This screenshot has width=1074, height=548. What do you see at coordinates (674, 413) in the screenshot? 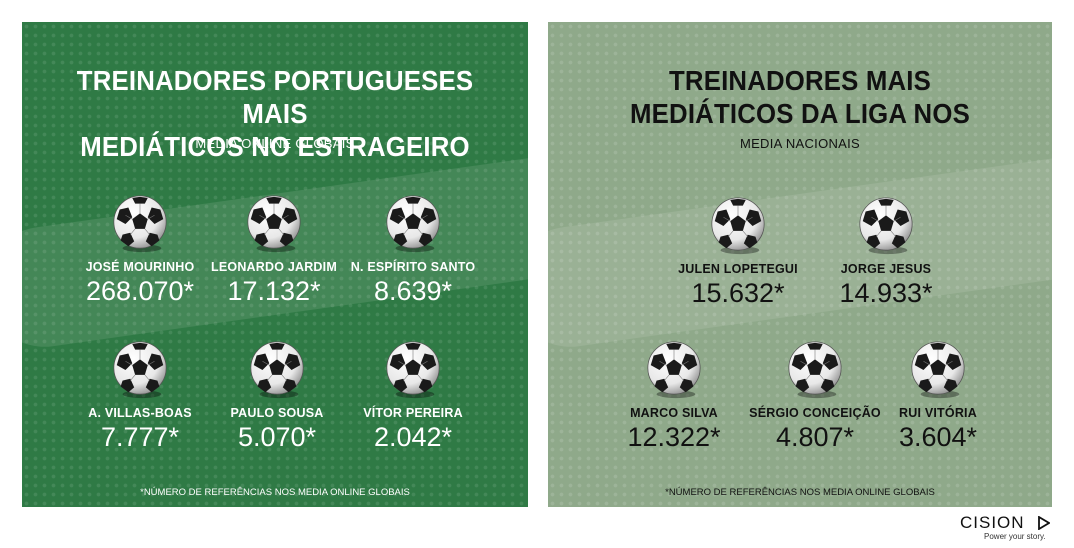
I see `coach-name: MARCO SILVA` at bounding box center [674, 413].